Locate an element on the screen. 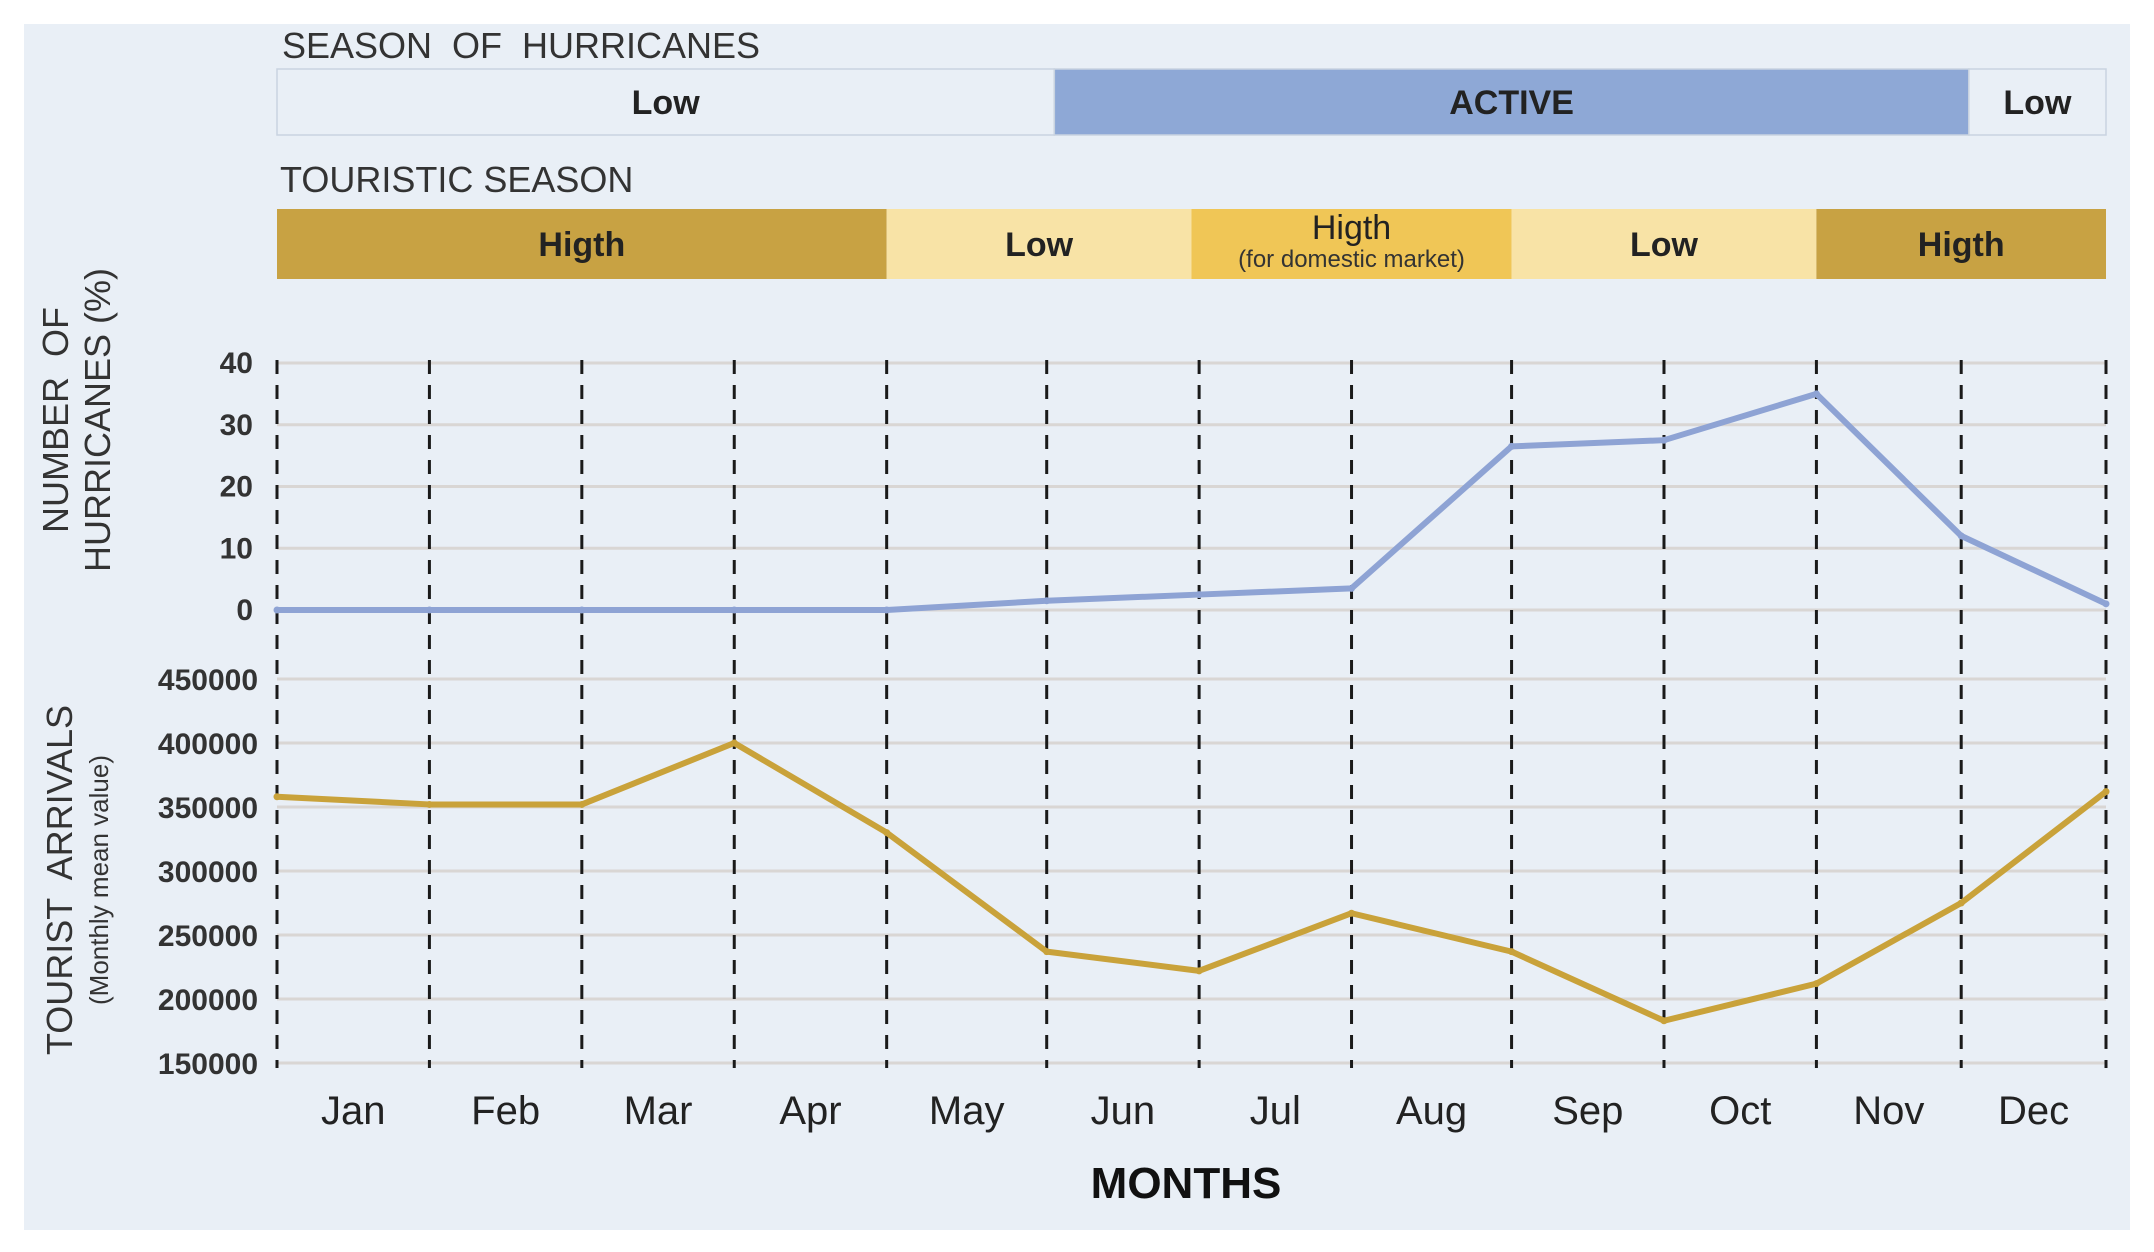 This screenshot has width=2154, height=1252. hurricanes-ylabel-line2: HURRICANES (%) is located at coordinates (97, 420).